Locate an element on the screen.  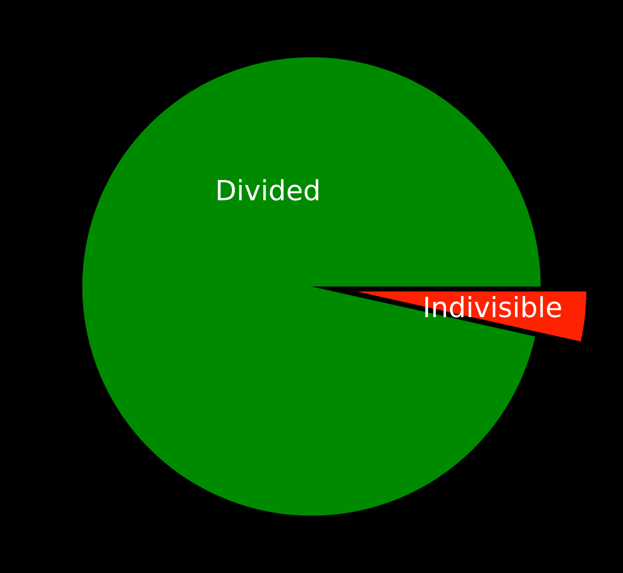
slice-label: Indivisible is located at coordinates (493, 307).